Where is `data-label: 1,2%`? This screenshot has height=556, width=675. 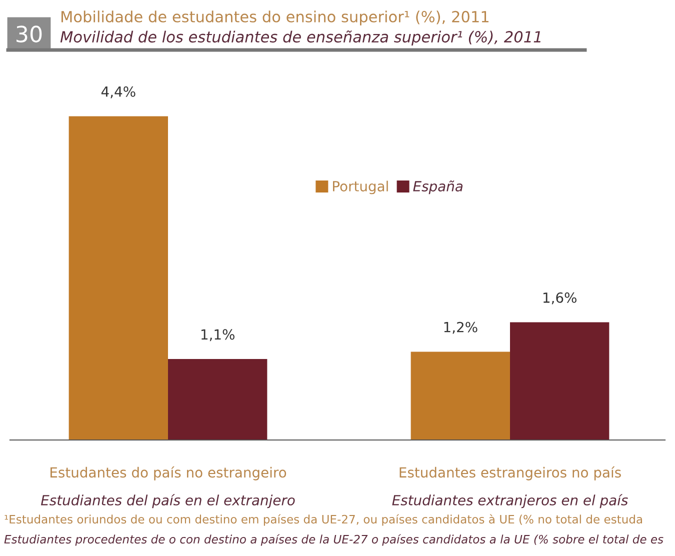 data-label: 1,2% is located at coordinates (461, 328).